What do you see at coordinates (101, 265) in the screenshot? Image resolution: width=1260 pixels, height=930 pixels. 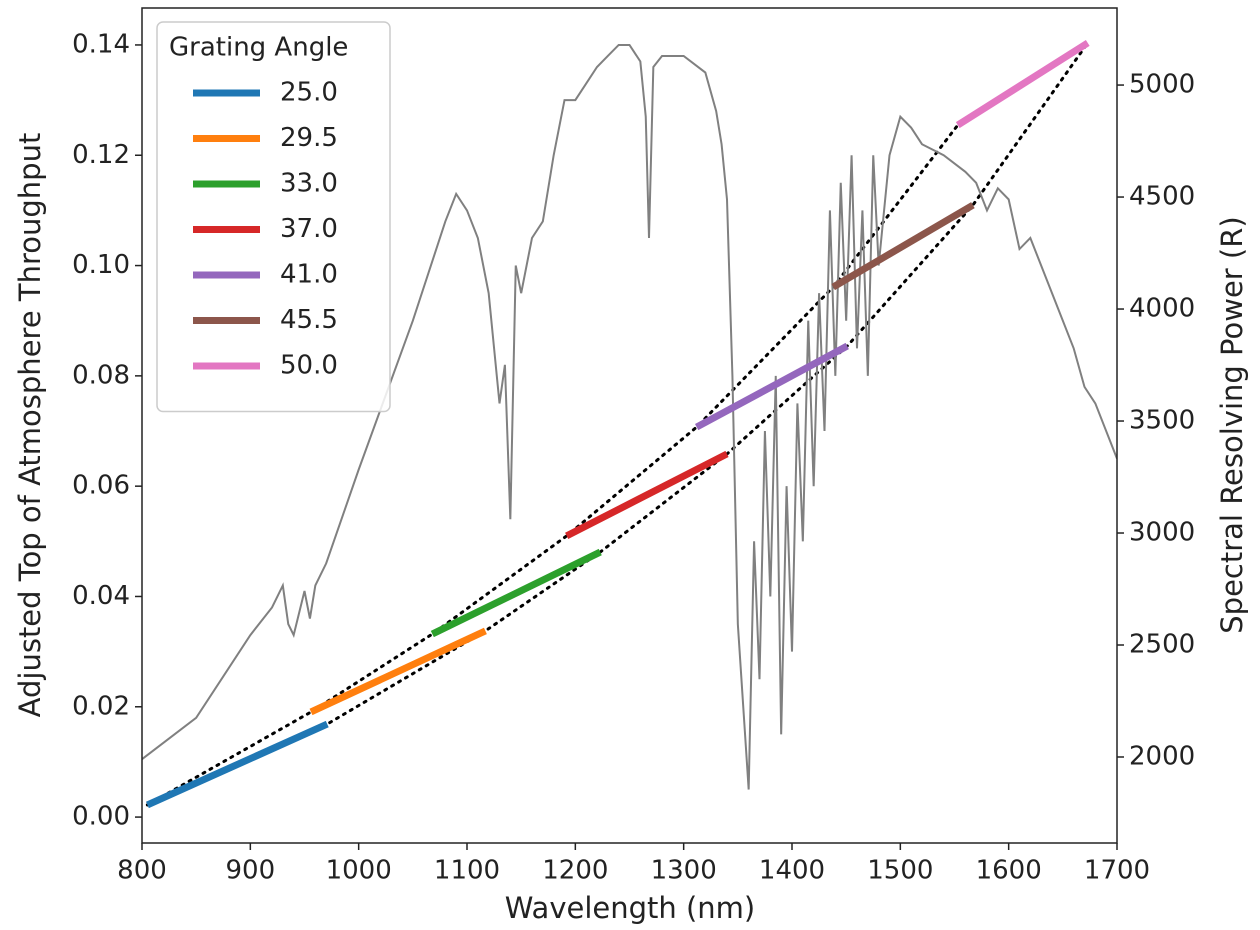 I see `y-tick-label: 0.10` at bounding box center [101, 265].